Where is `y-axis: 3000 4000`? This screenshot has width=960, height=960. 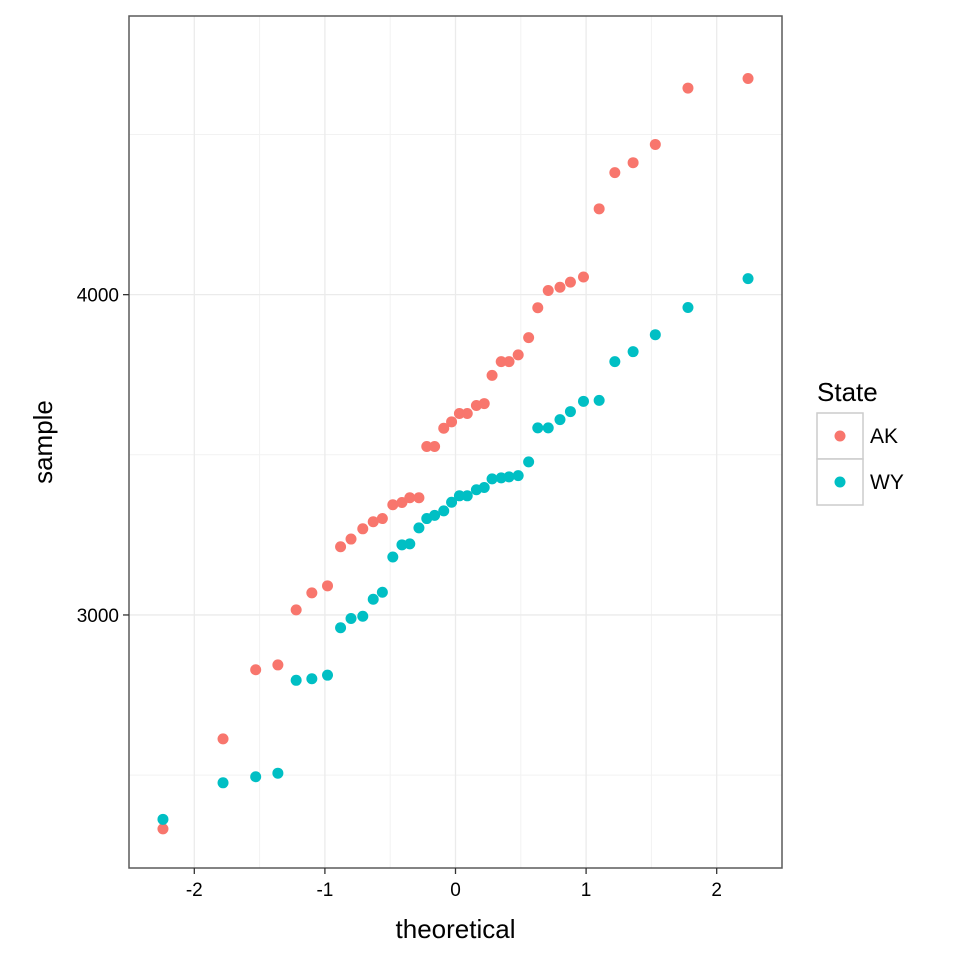 y-axis: 3000 4000 is located at coordinates (103, 456).